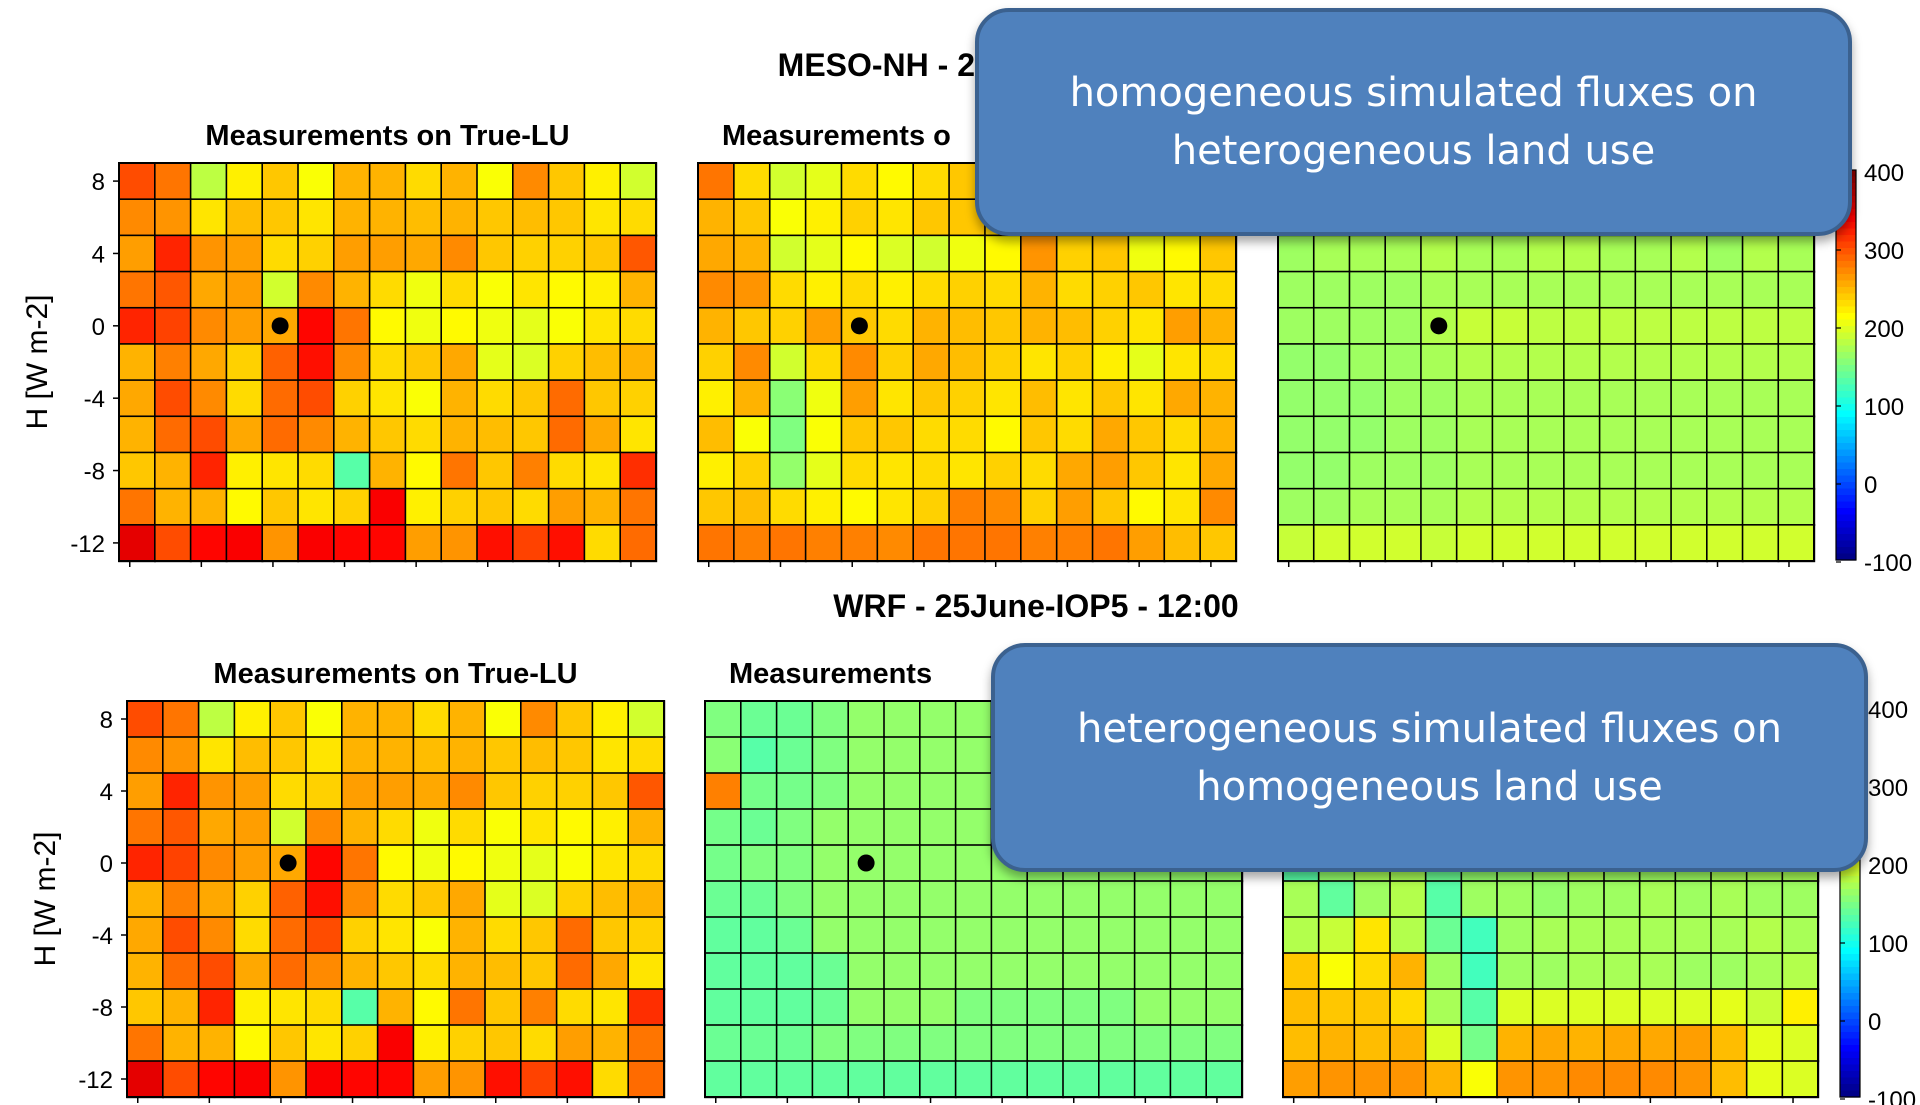 This screenshot has width=1920, height=1105. Describe the element at coordinates (94, 472) in the screenshot. I see `y-tick-label: -8` at that location.